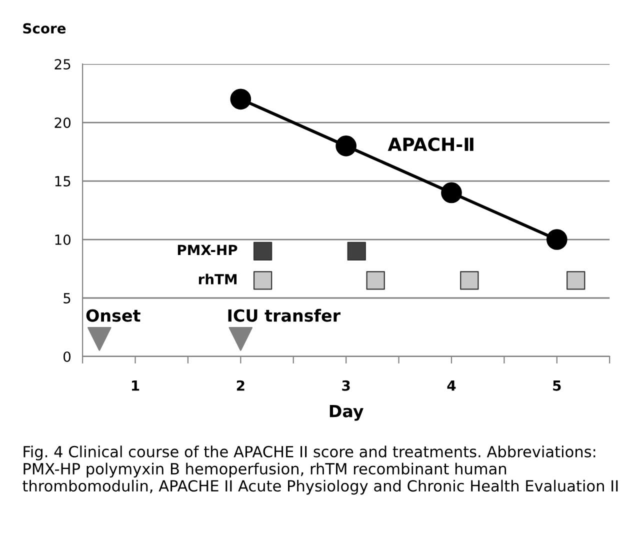  What do you see at coordinates (67, 298) in the screenshot?
I see `y-tick-label: 5` at bounding box center [67, 298].